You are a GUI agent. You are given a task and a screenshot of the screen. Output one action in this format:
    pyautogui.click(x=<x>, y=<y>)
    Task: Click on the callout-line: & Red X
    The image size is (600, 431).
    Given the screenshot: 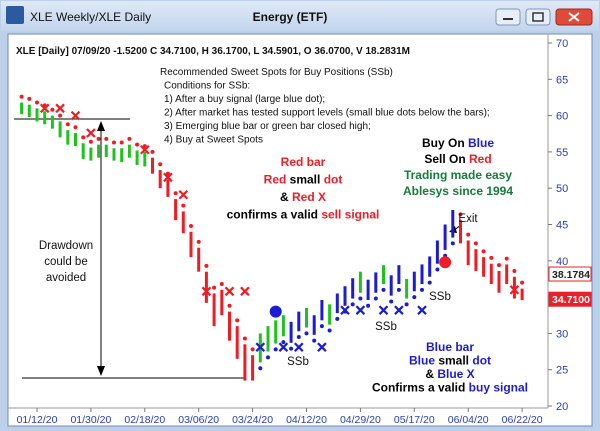 What is the action you would take?
    pyautogui.click(x=303, y=197)
    